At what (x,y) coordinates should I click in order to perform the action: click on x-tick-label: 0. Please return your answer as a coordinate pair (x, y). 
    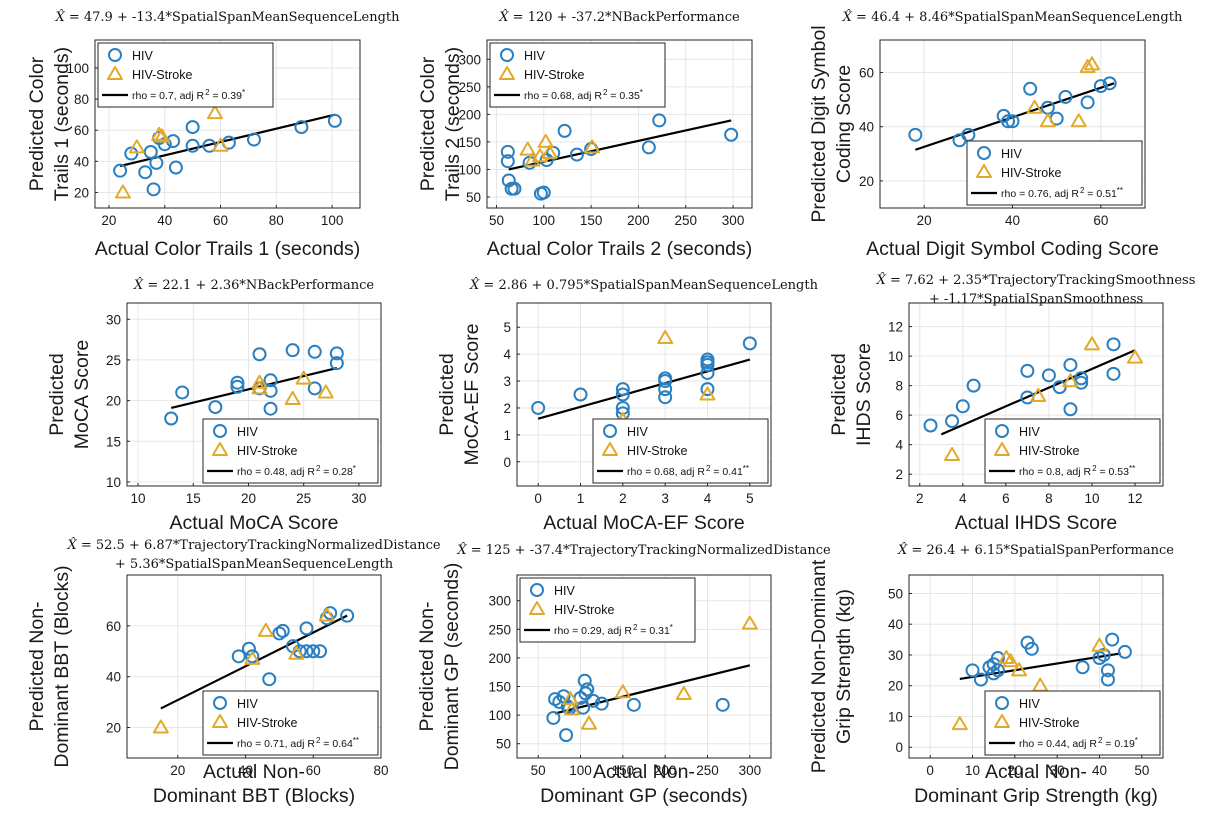
    Looking at the image, I should click on (538, 498).